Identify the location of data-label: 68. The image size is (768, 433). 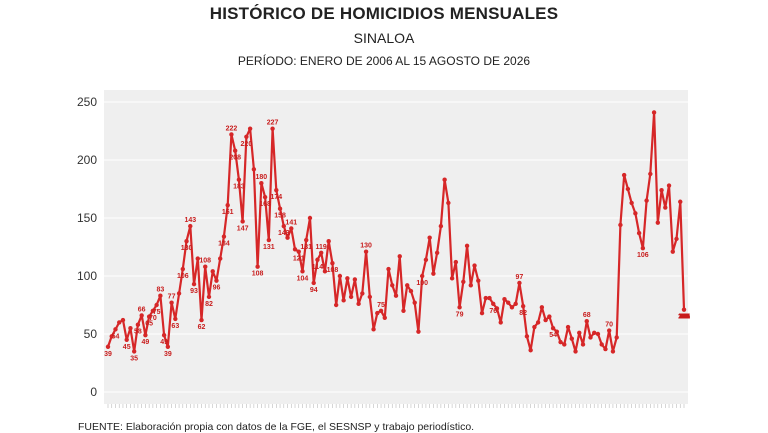
(587, 315).